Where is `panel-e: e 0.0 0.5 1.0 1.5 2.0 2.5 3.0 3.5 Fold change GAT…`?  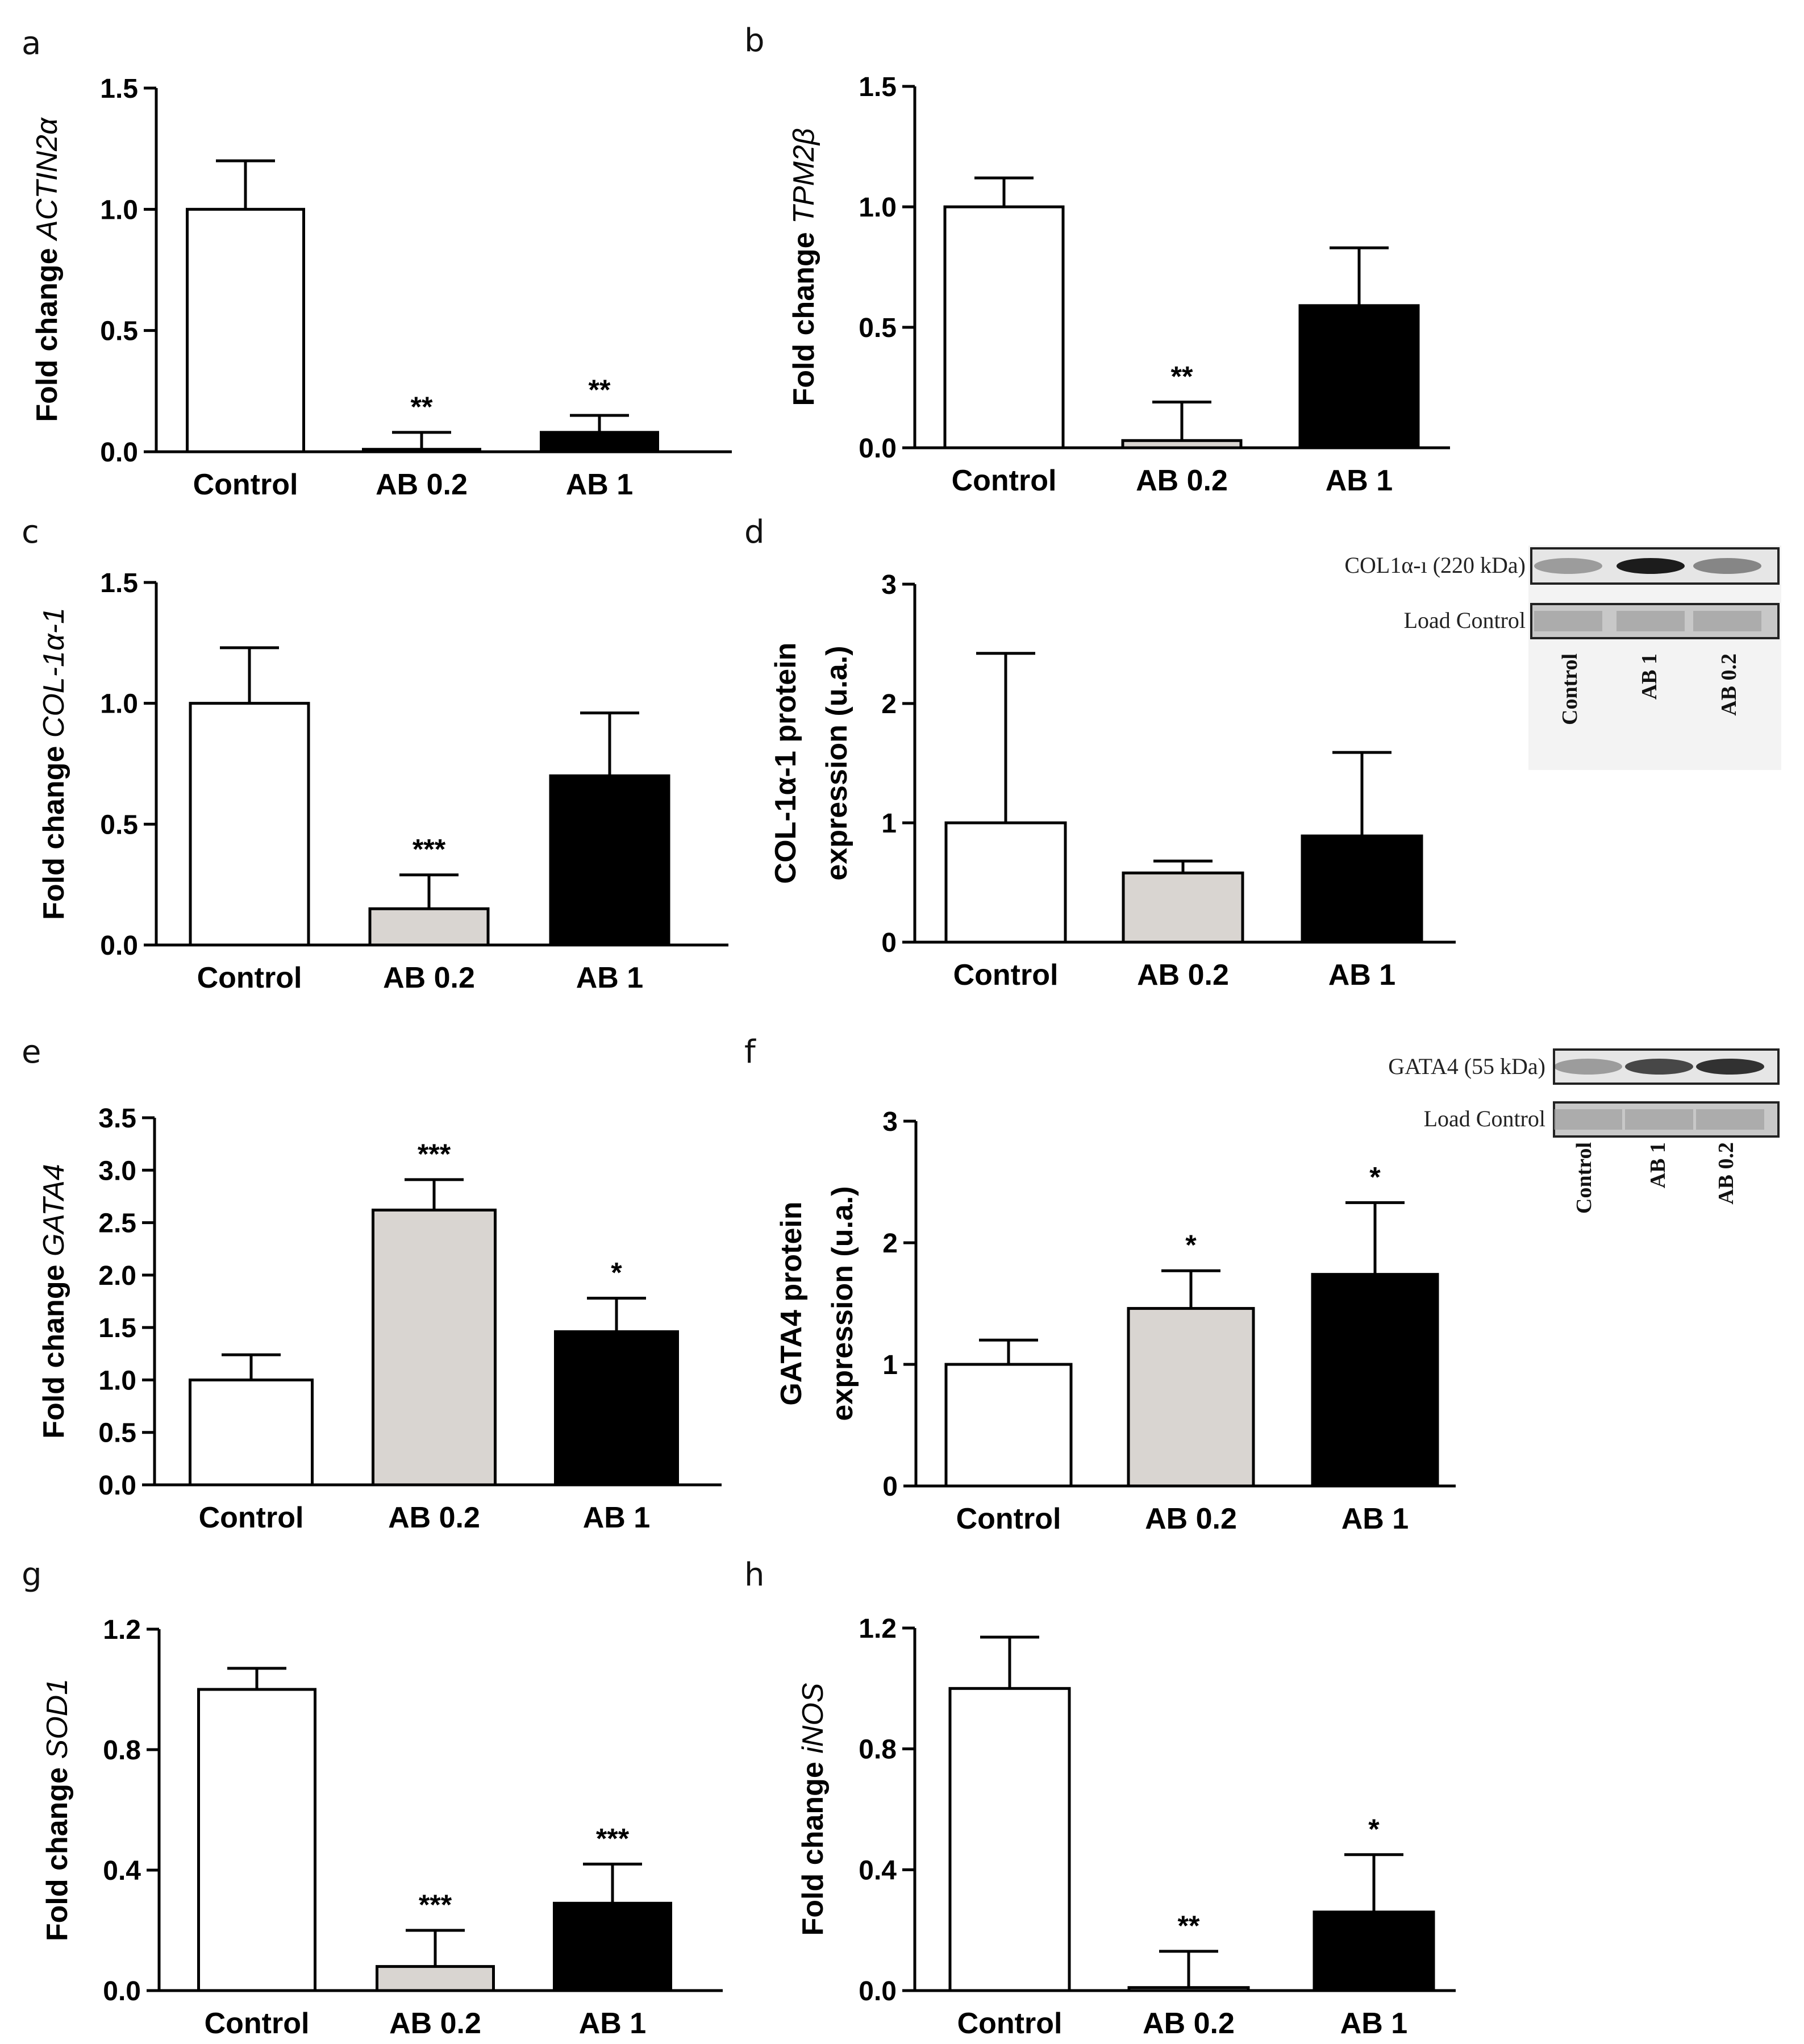 panel-e: e 0.0 0.5 1.0 1.5 2.0 2.5 3.0 3.5 Fold change GAT… is located at coordinates (372, 1284).